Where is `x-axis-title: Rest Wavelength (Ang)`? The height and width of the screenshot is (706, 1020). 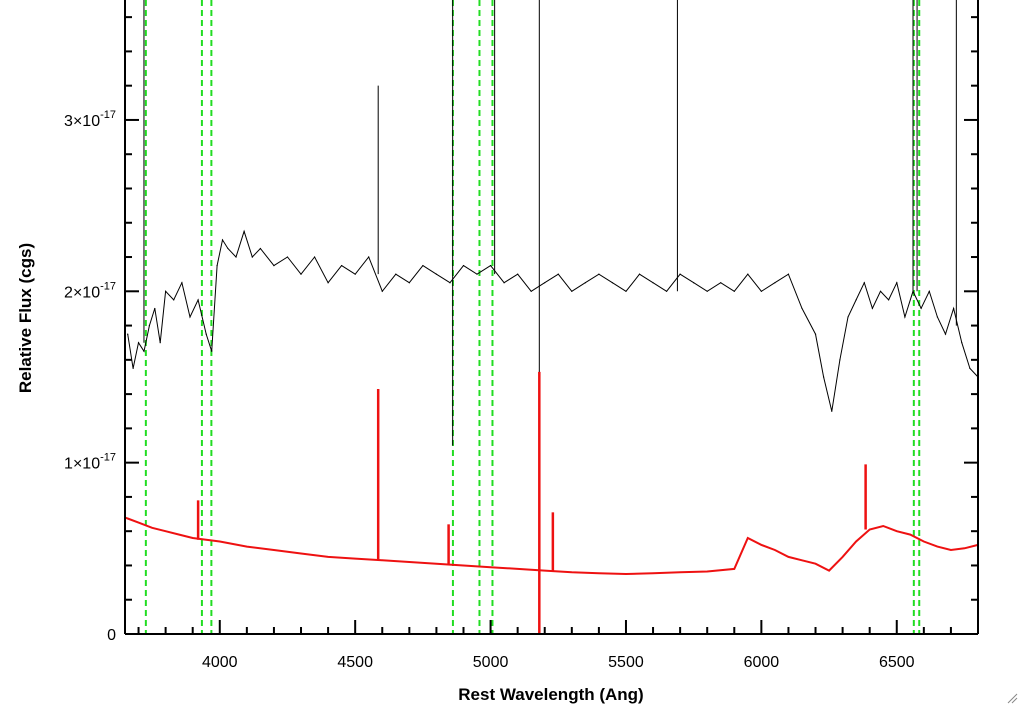 x-axis-title: Rest Wavelength (Ang) is located at coordinates (550, 694).